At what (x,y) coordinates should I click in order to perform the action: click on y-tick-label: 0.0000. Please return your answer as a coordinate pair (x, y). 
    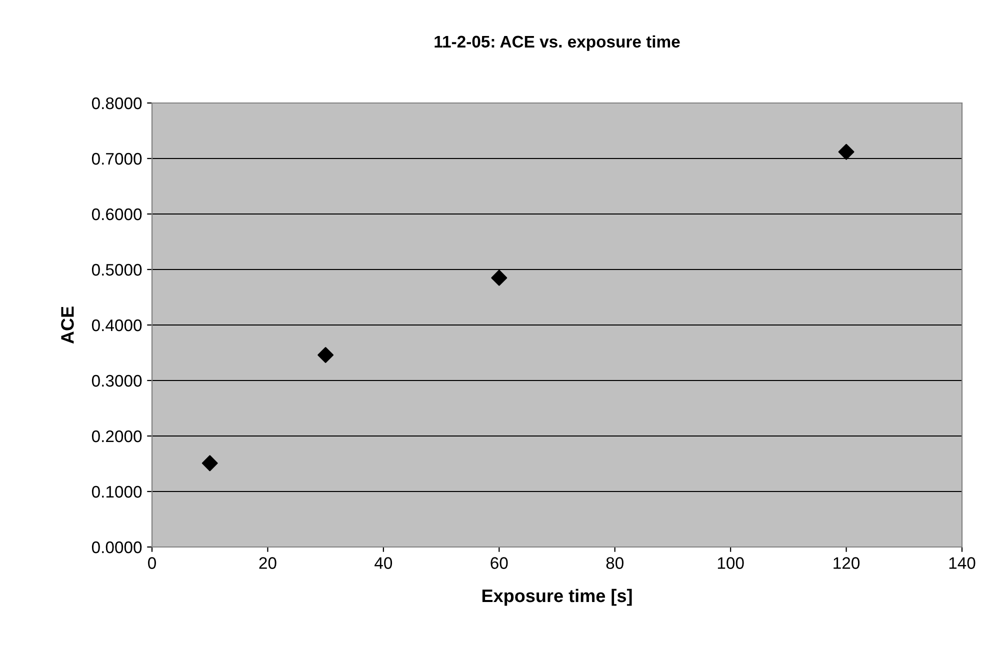
    Looking at the image, I should click on (117, 547).